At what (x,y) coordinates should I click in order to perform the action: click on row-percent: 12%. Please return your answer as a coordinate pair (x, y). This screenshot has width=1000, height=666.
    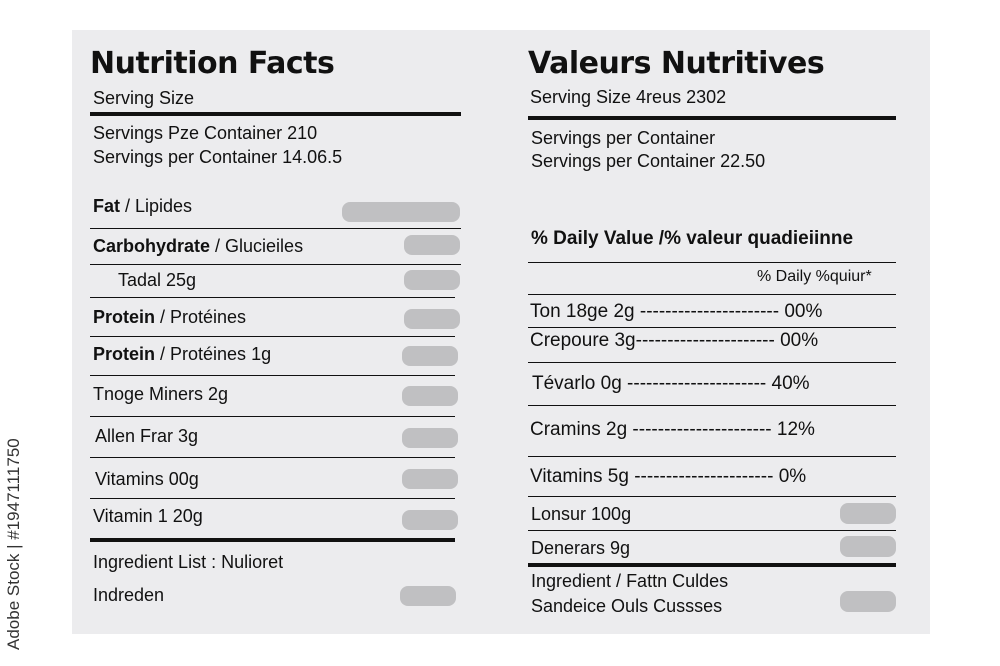
    Looking at the image, I should click on (793, 429).